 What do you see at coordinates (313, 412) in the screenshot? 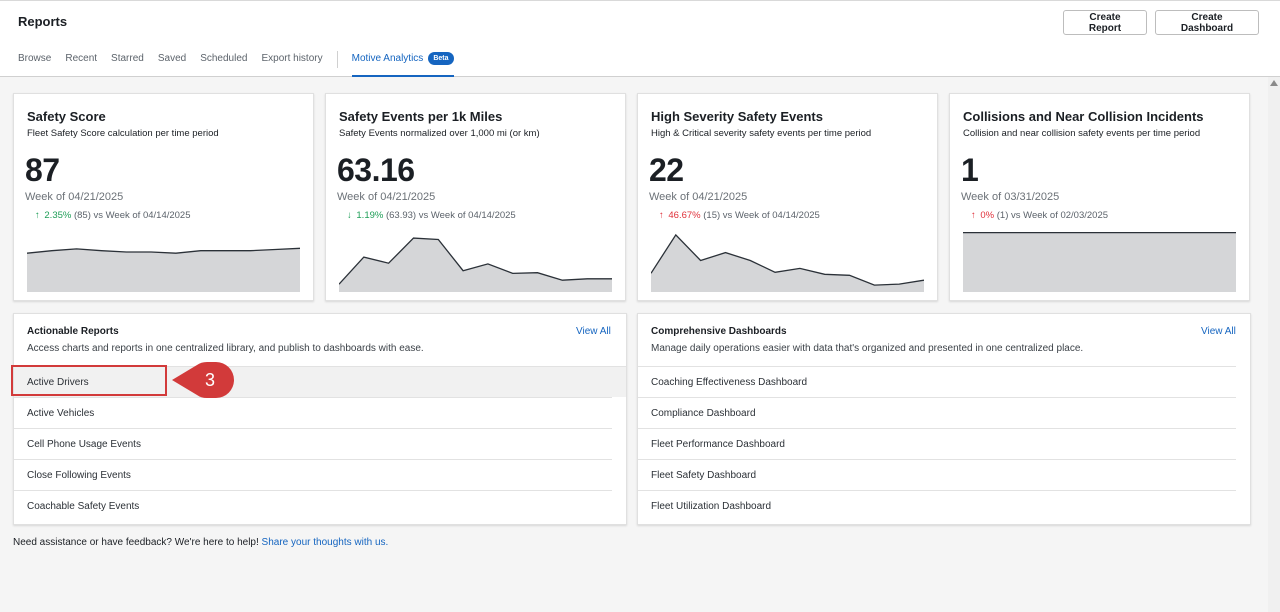
I see `list-item-active-vehicles: Active Vehicles` at bounding box center [313, 412].